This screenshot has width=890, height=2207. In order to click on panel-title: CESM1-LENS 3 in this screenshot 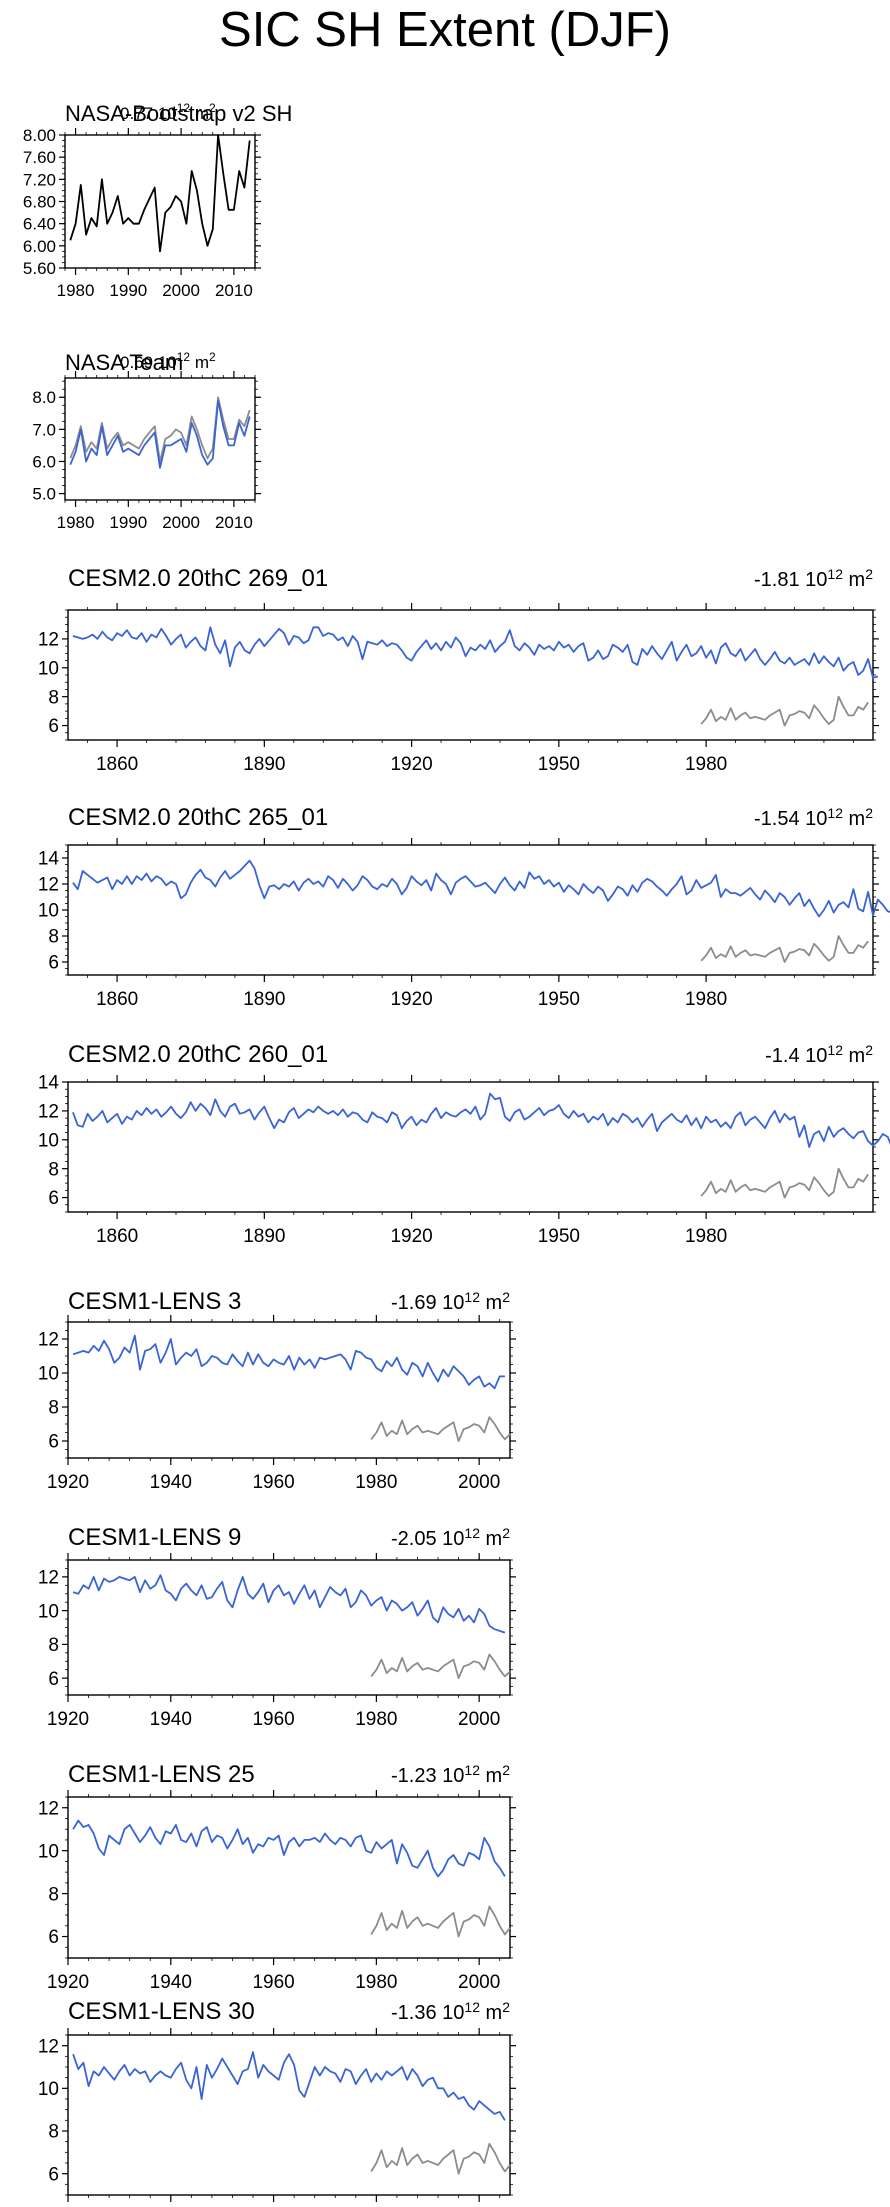, I will do `click(154, 1301)`.